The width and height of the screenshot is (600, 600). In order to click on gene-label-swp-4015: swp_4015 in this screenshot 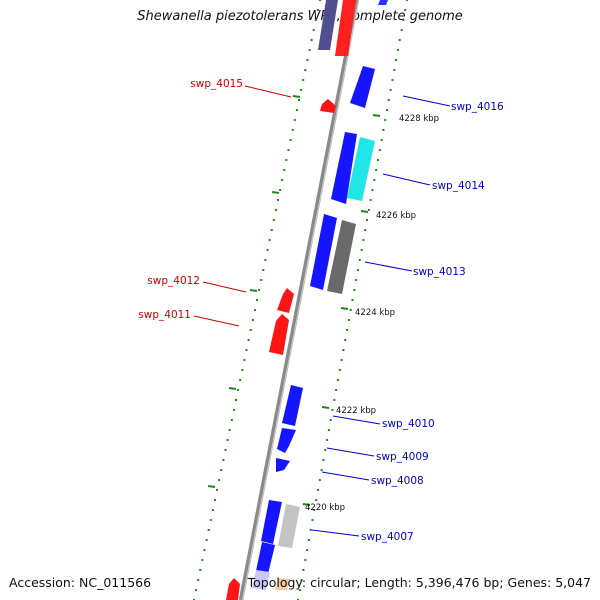, I will do `click(216, 84)`.